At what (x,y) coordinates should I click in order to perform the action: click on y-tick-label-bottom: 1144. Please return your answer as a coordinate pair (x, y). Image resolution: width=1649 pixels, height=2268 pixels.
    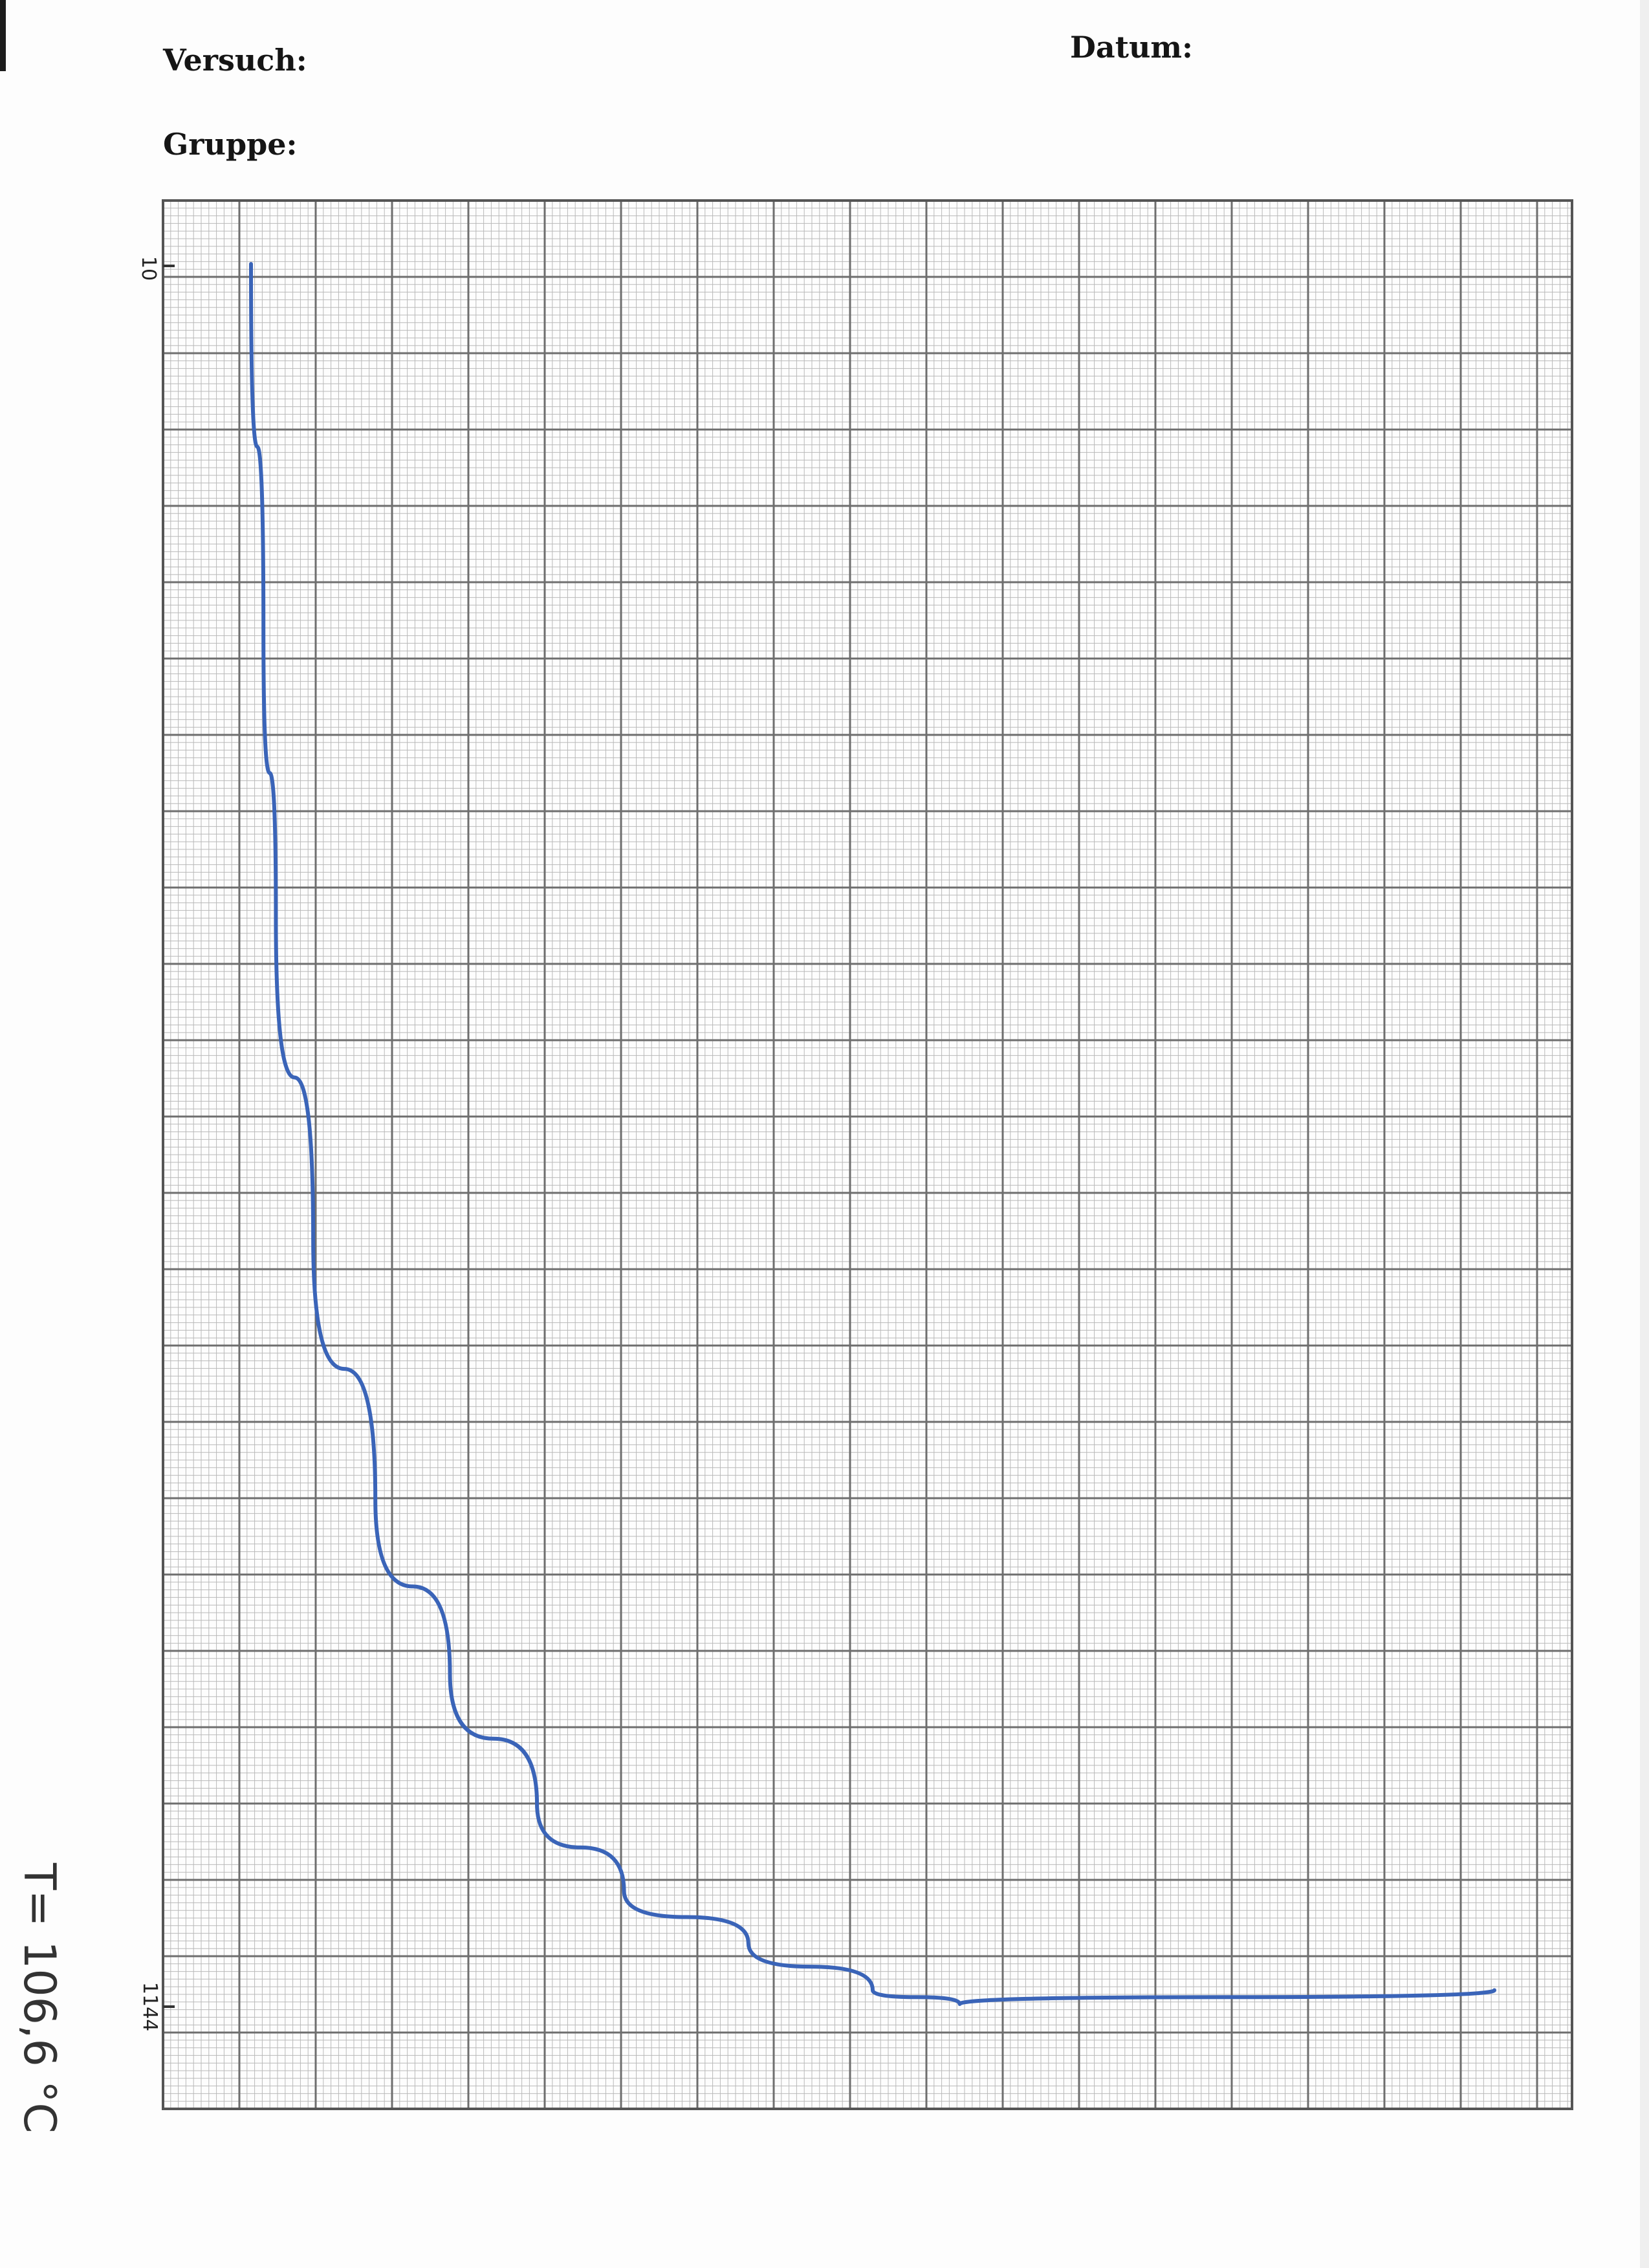
    Looking at the image, I should click on (149, 2006).